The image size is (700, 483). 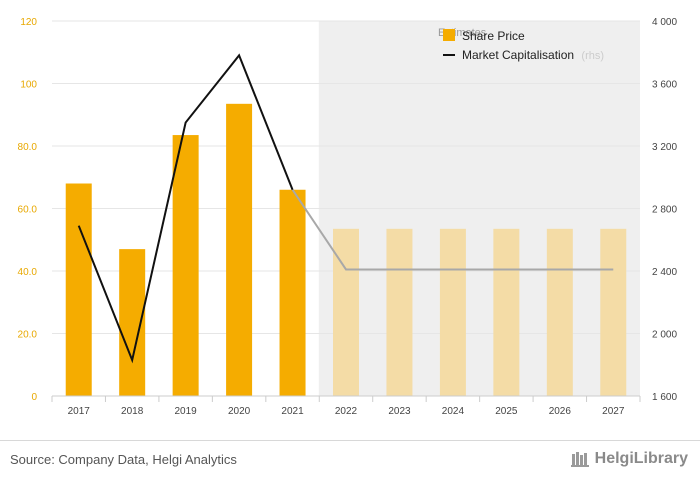 I want to click on right-axis-tick: 2 400, so click(x=664, y=272).